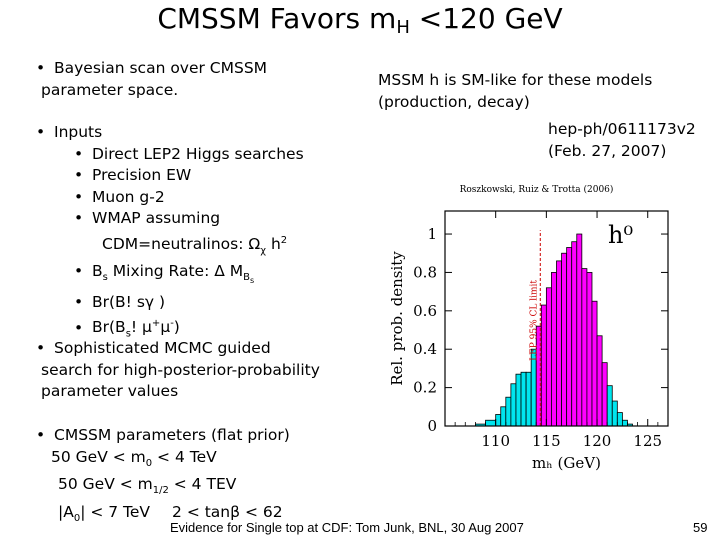 This screenshot has width=720, height=540. What do you see at coordinates (432, 426) in the screenshot?
I see `y-tick-label: 0` at bounding box center [432, 426].